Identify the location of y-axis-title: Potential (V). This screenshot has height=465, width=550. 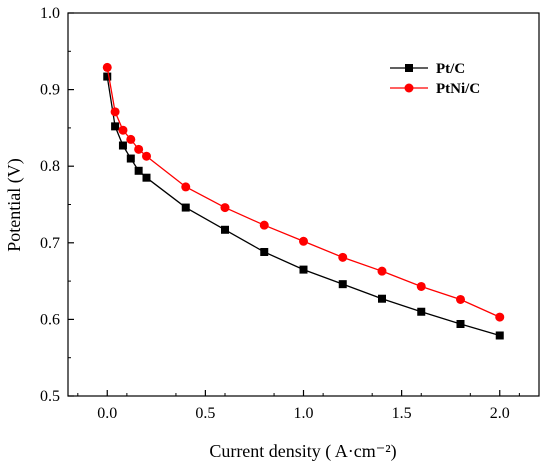
(14, 204).